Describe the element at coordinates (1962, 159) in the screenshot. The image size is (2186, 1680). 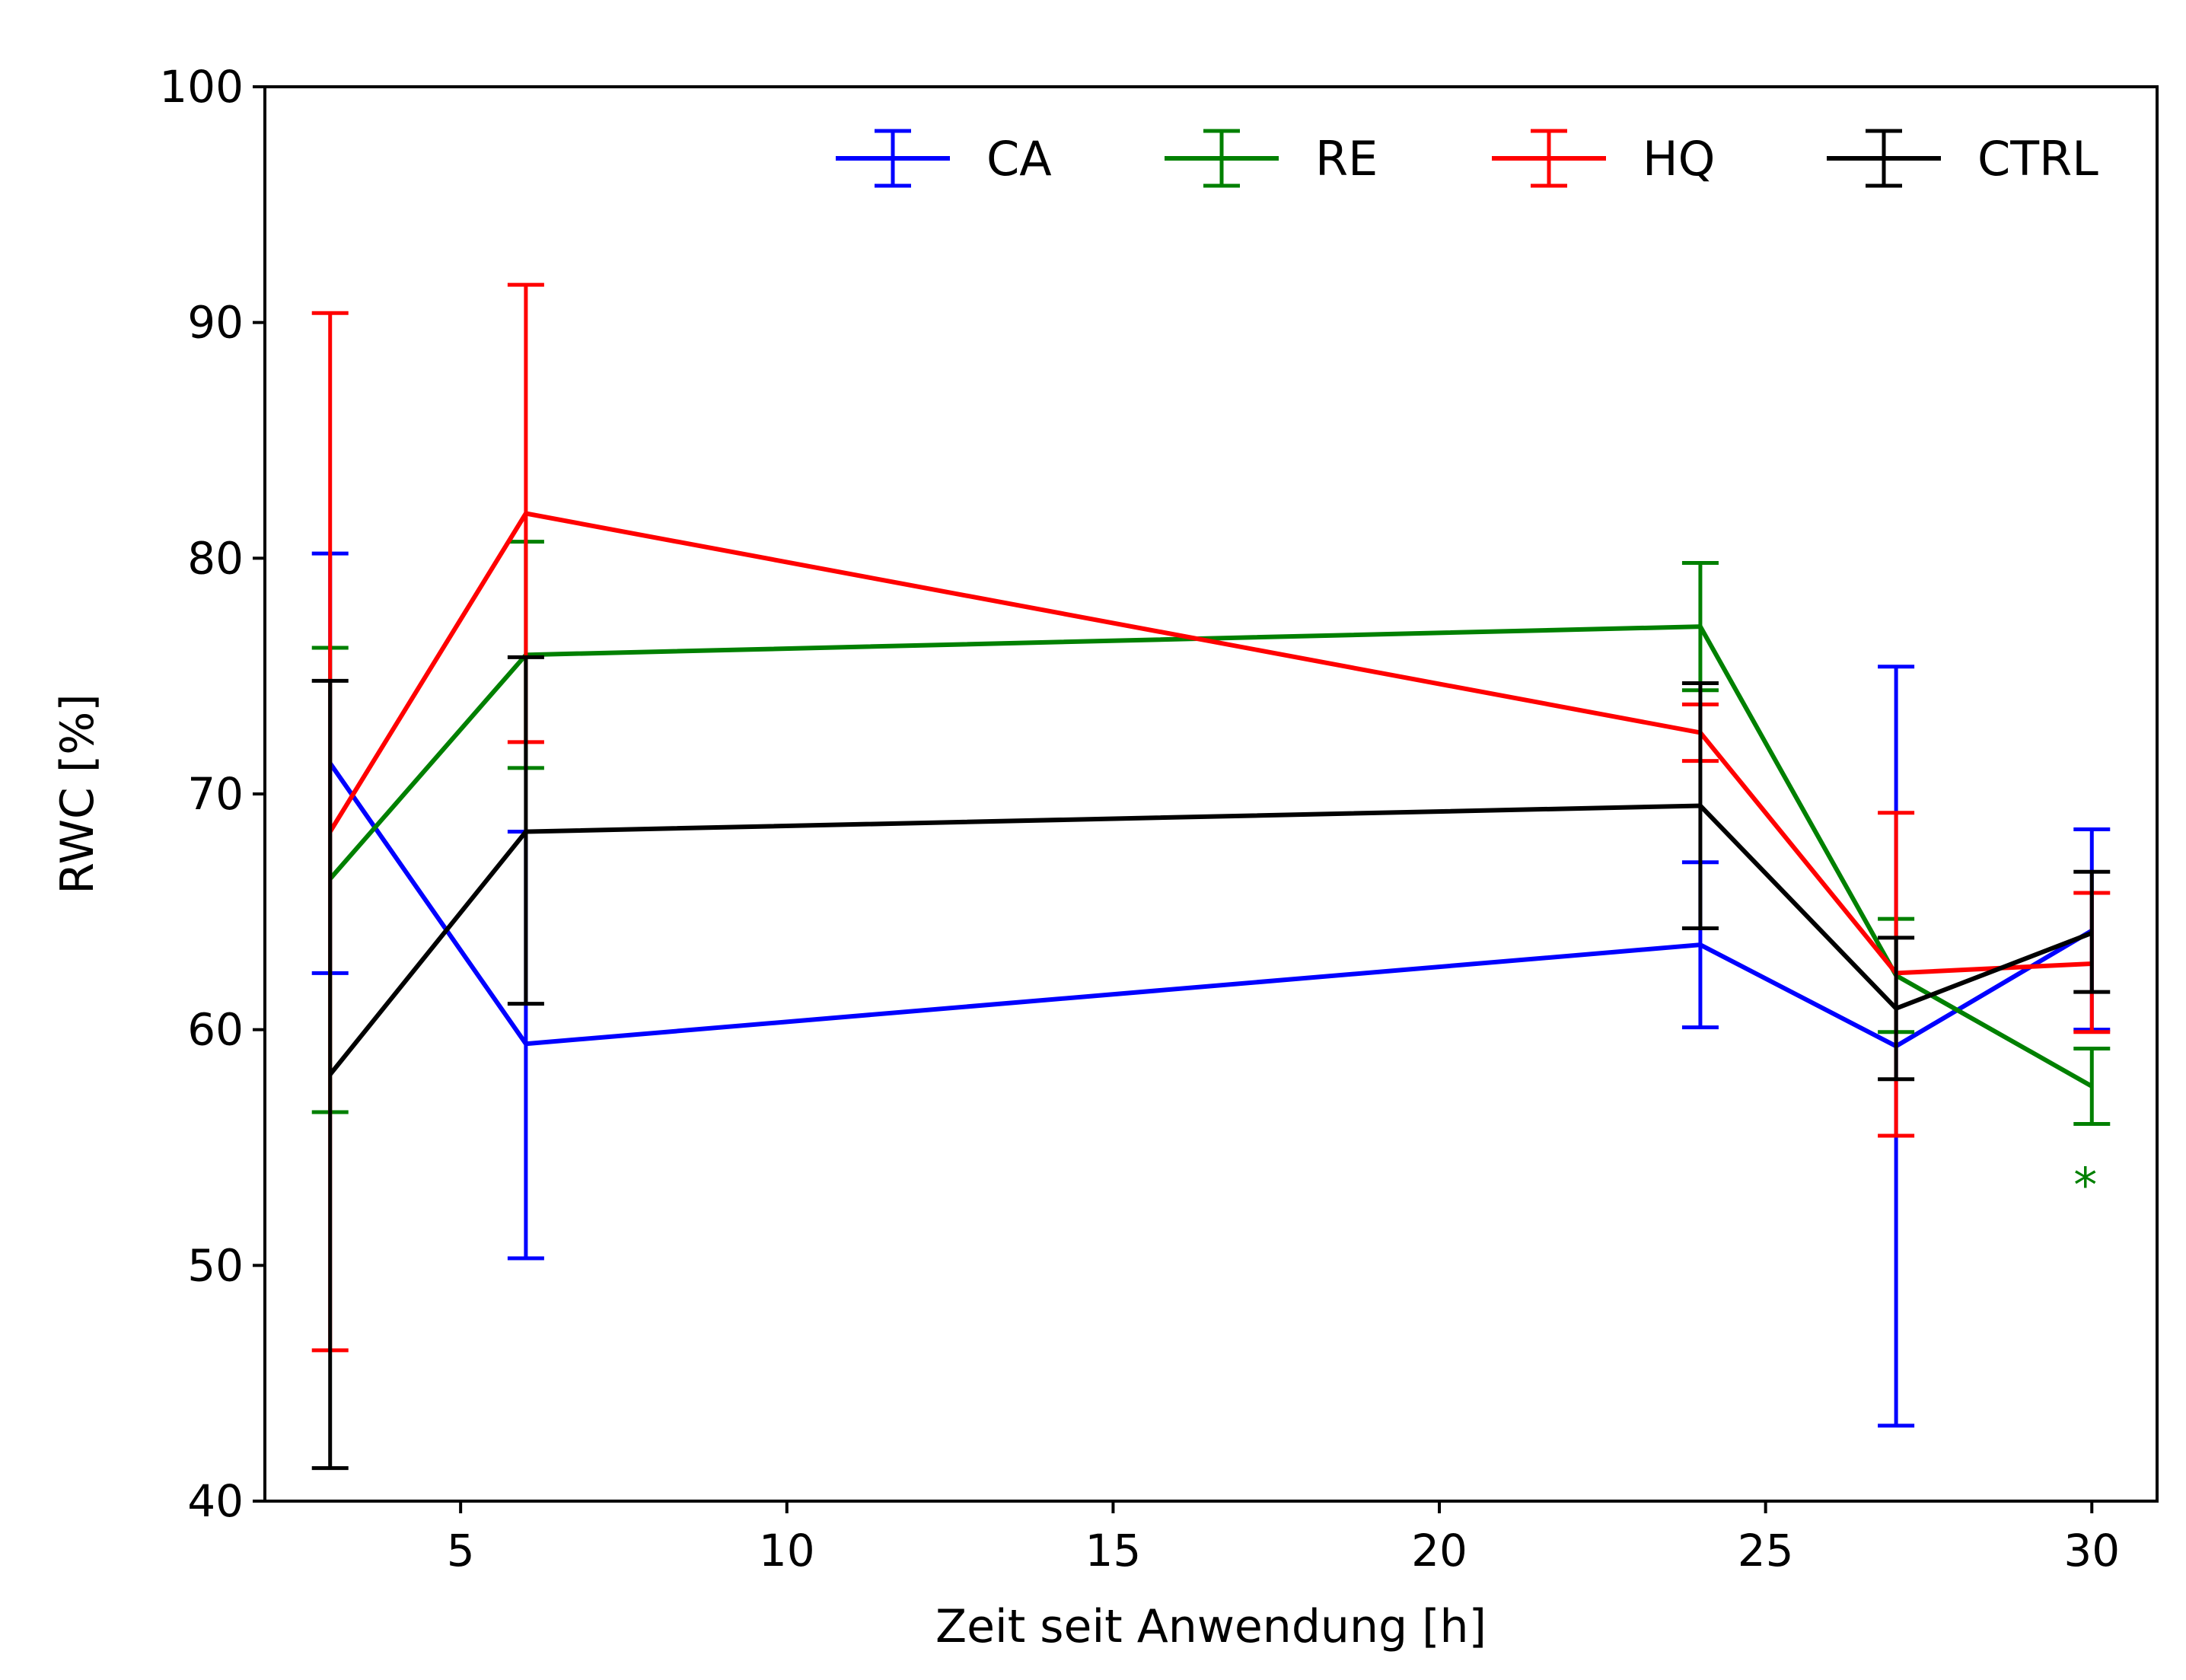
I see `legend-item-ctrl: CTRL` at that location.